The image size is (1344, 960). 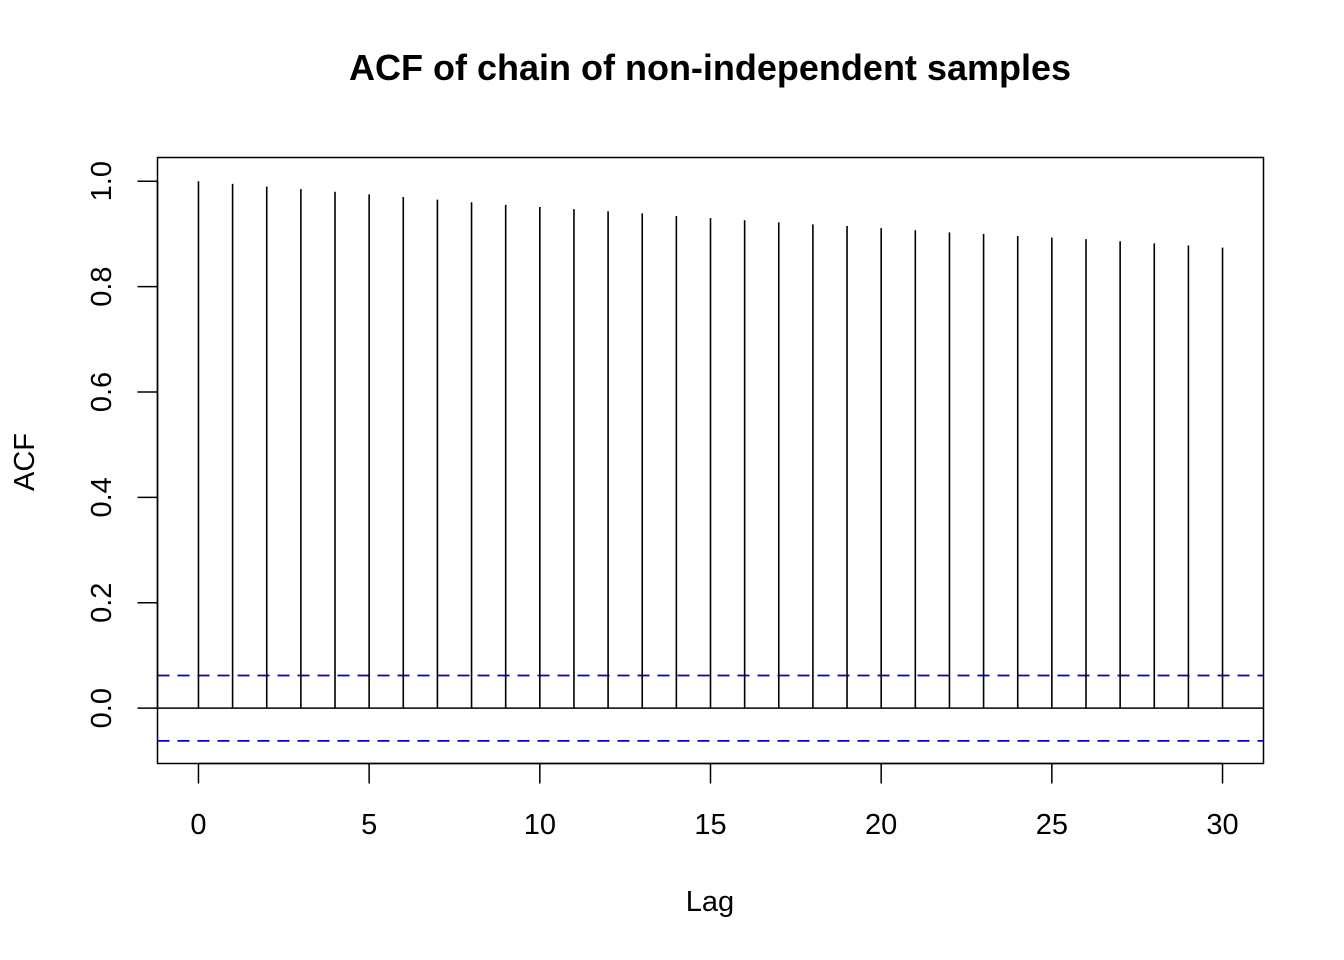 What do you see at coordinates (102, 181) in the screenshot?
I see `y-tick-label: 1.0` at bounding box center [102, 181].